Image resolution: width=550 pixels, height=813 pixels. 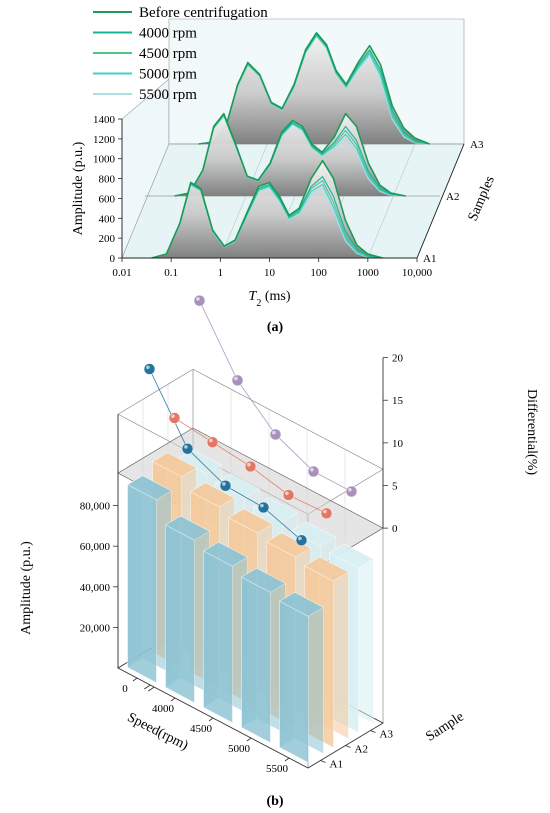 I want to click on x-tick-label: 10, so click(x=270, y=273).